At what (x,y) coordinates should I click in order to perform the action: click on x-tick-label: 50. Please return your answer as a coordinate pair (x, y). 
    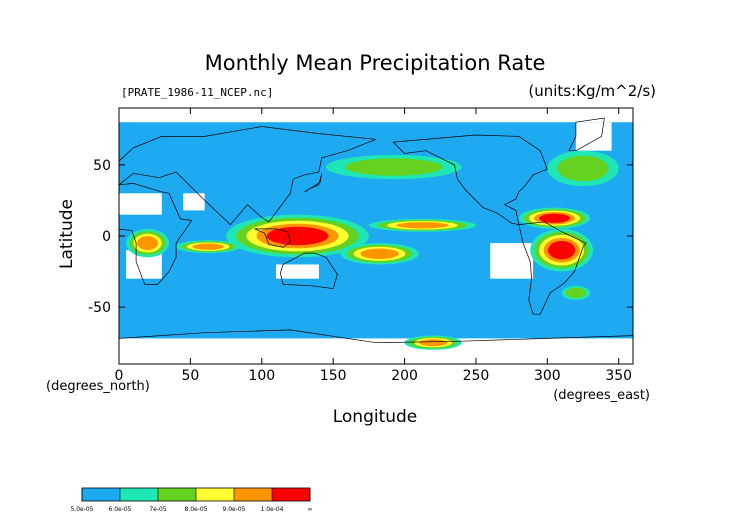
    Looking at the image, I should click on (190, 376).